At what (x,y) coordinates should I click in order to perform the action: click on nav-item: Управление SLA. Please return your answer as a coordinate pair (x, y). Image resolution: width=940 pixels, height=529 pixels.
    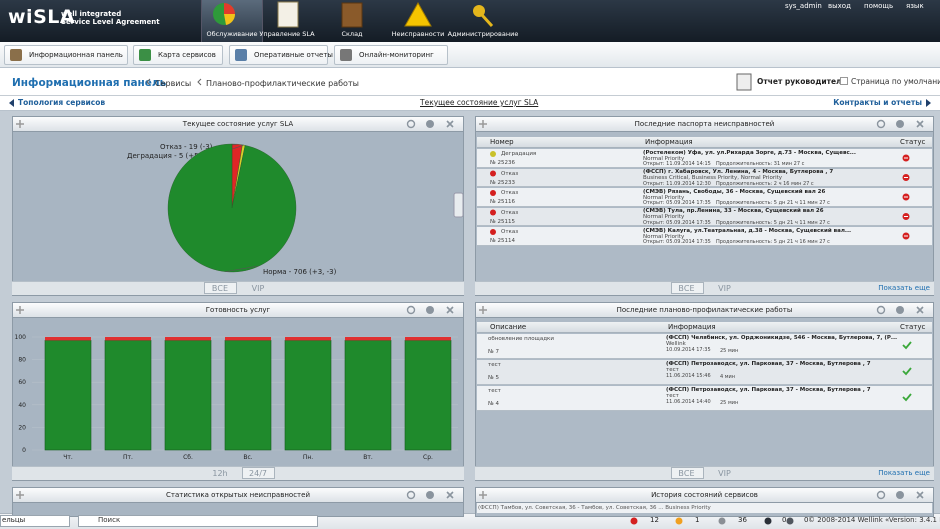
    Looking at the image, I should click on (287, 34).